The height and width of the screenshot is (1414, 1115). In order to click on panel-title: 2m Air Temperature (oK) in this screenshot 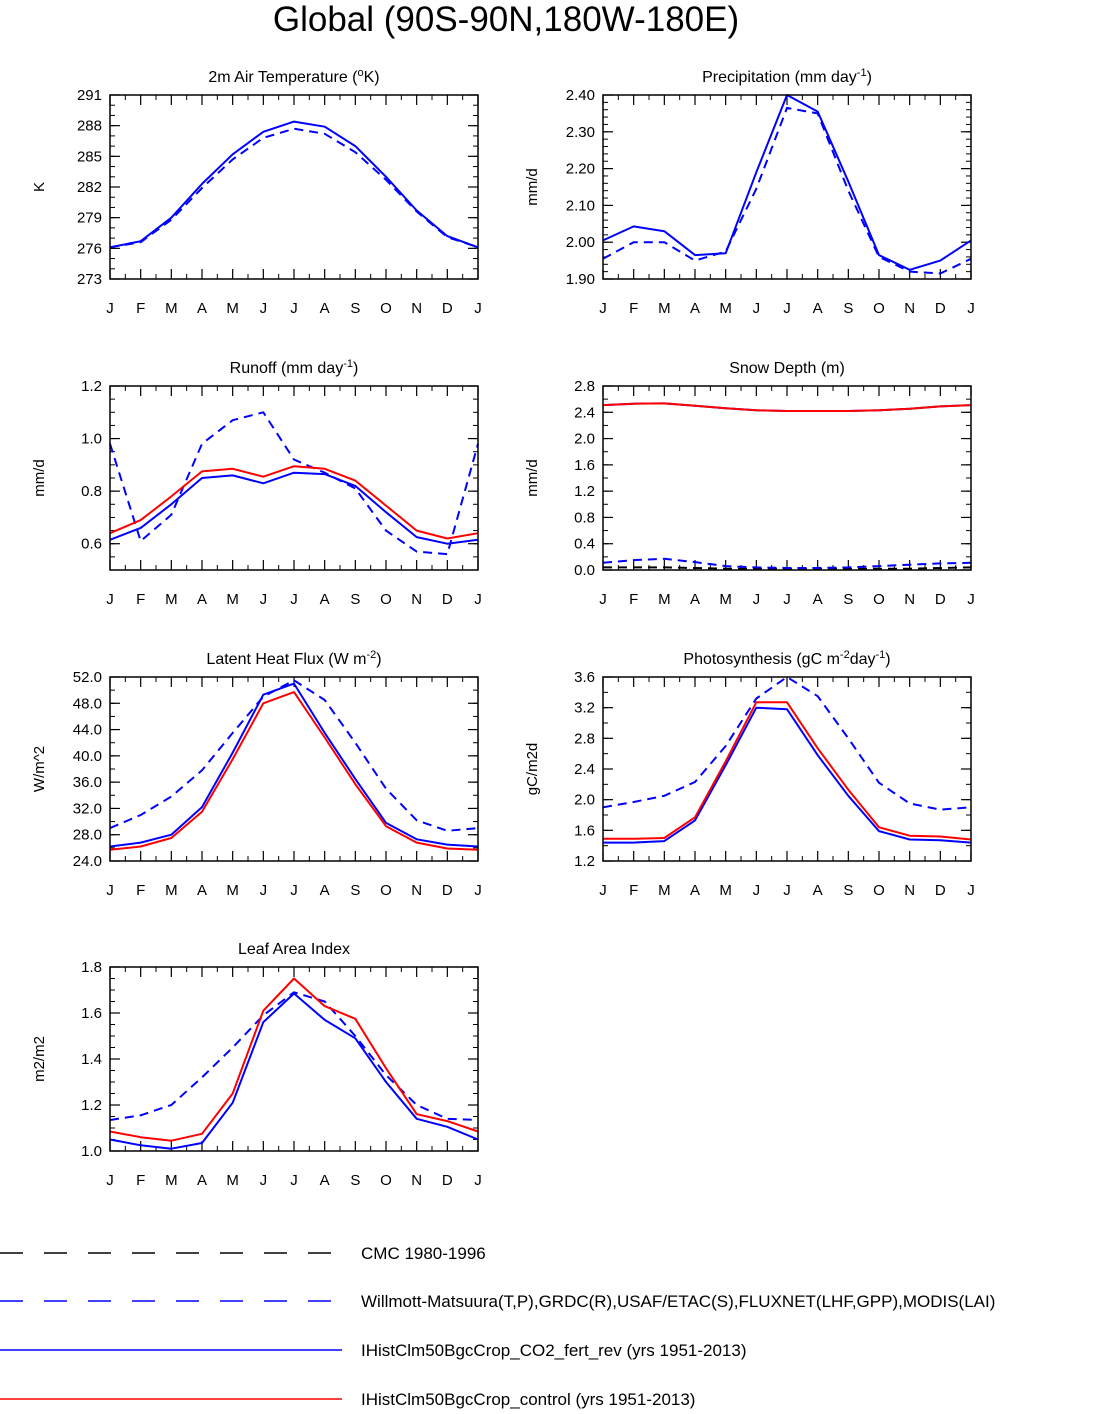, I will do `click(293, 76)`.